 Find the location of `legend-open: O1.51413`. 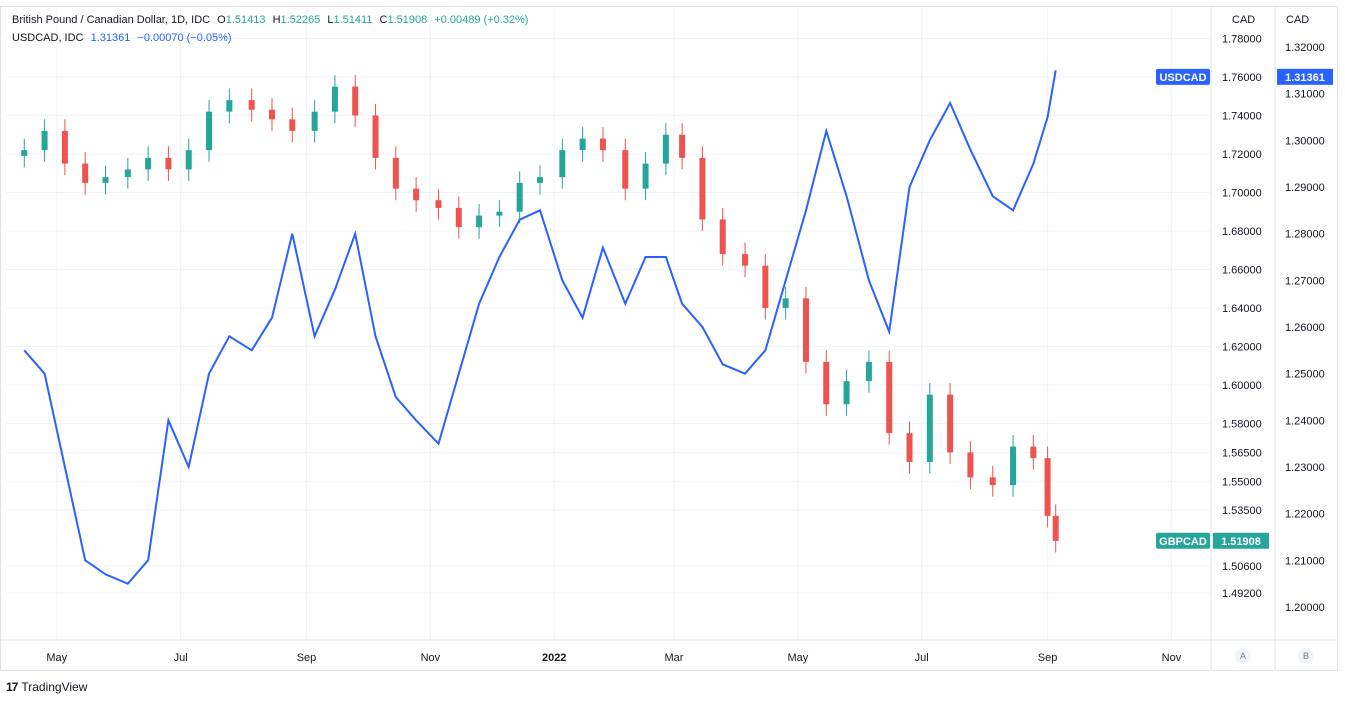

legend-open: O1.51413 is located at coordinates (241, 20).